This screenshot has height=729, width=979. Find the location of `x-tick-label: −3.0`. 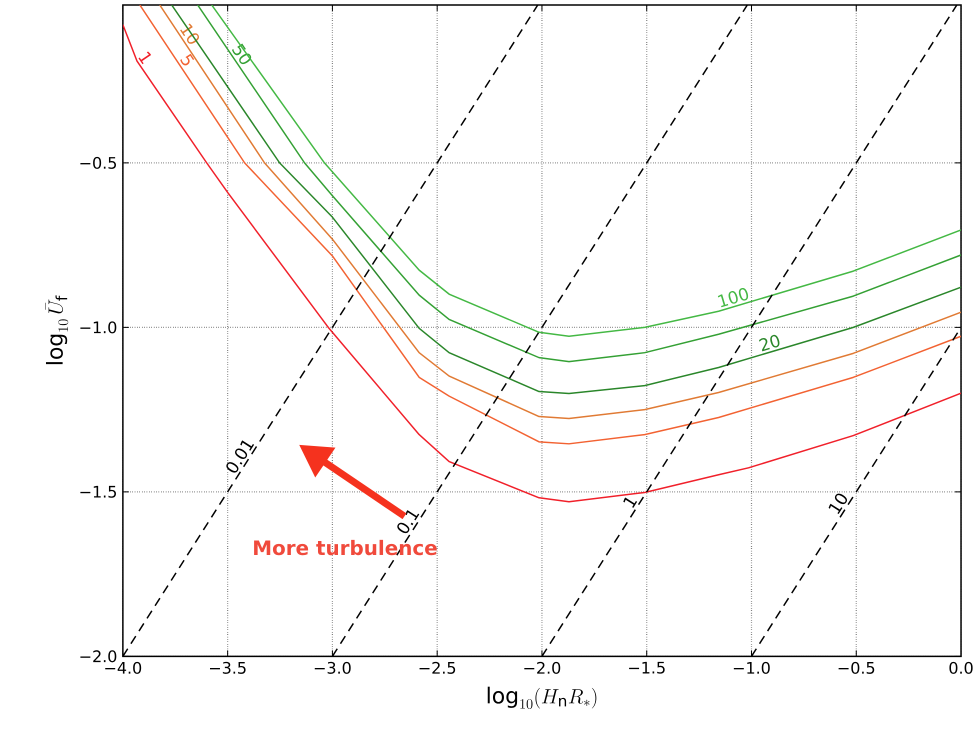

x-tick-label: −3.0 is located at coordinates (332, 668).